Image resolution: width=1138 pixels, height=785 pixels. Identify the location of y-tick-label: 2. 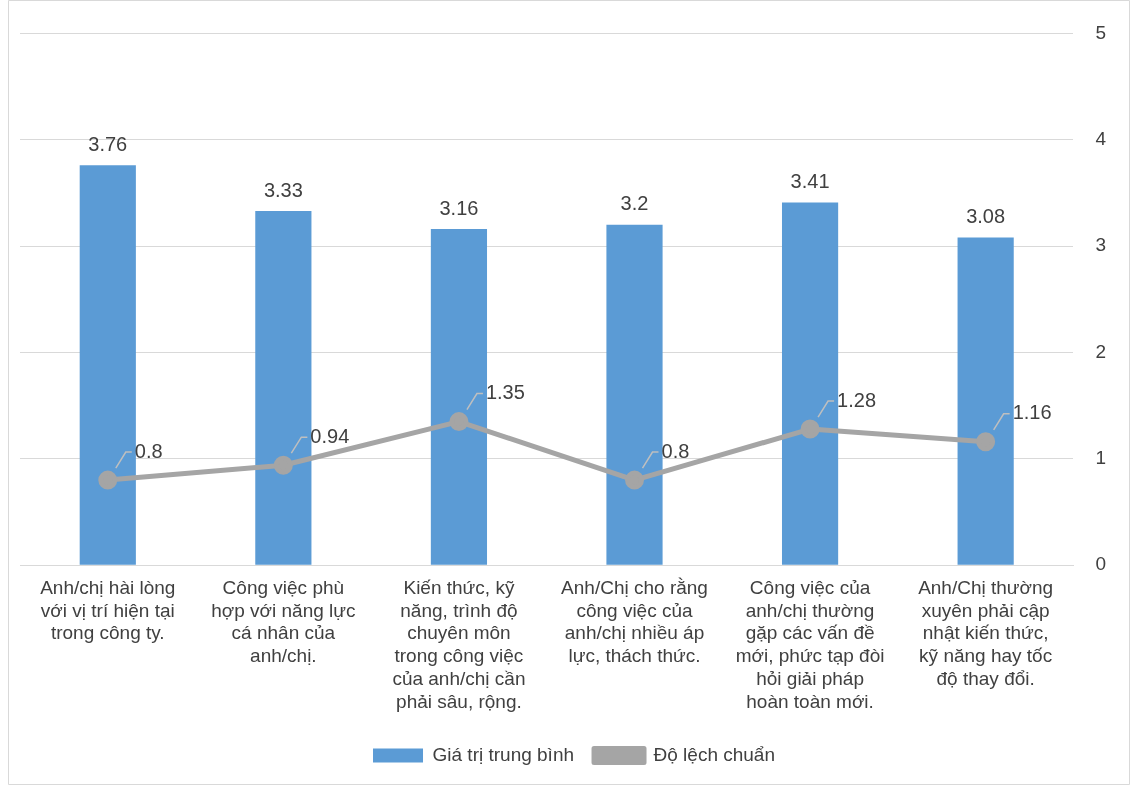
(1101, 351).